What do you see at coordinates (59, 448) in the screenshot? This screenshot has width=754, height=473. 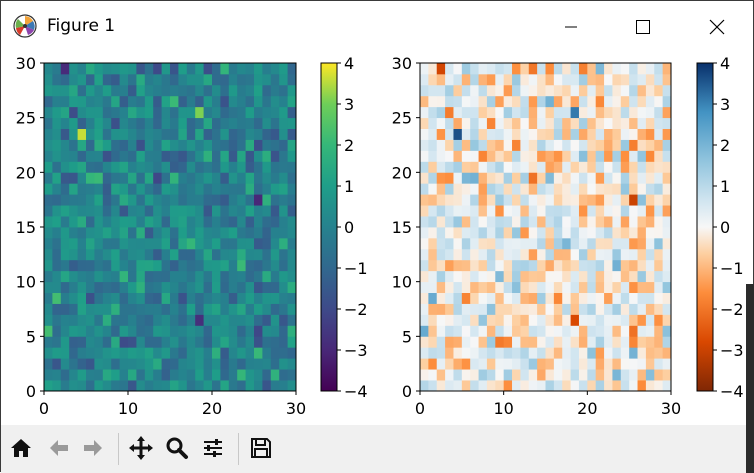 I see `back-button` at bounding box center [59, 448].